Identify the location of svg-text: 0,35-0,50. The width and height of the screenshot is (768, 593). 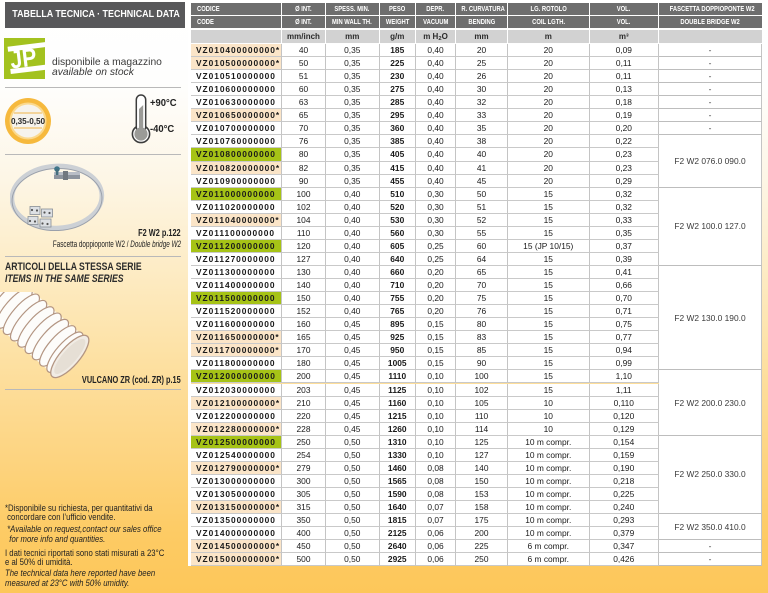
(28, 121).